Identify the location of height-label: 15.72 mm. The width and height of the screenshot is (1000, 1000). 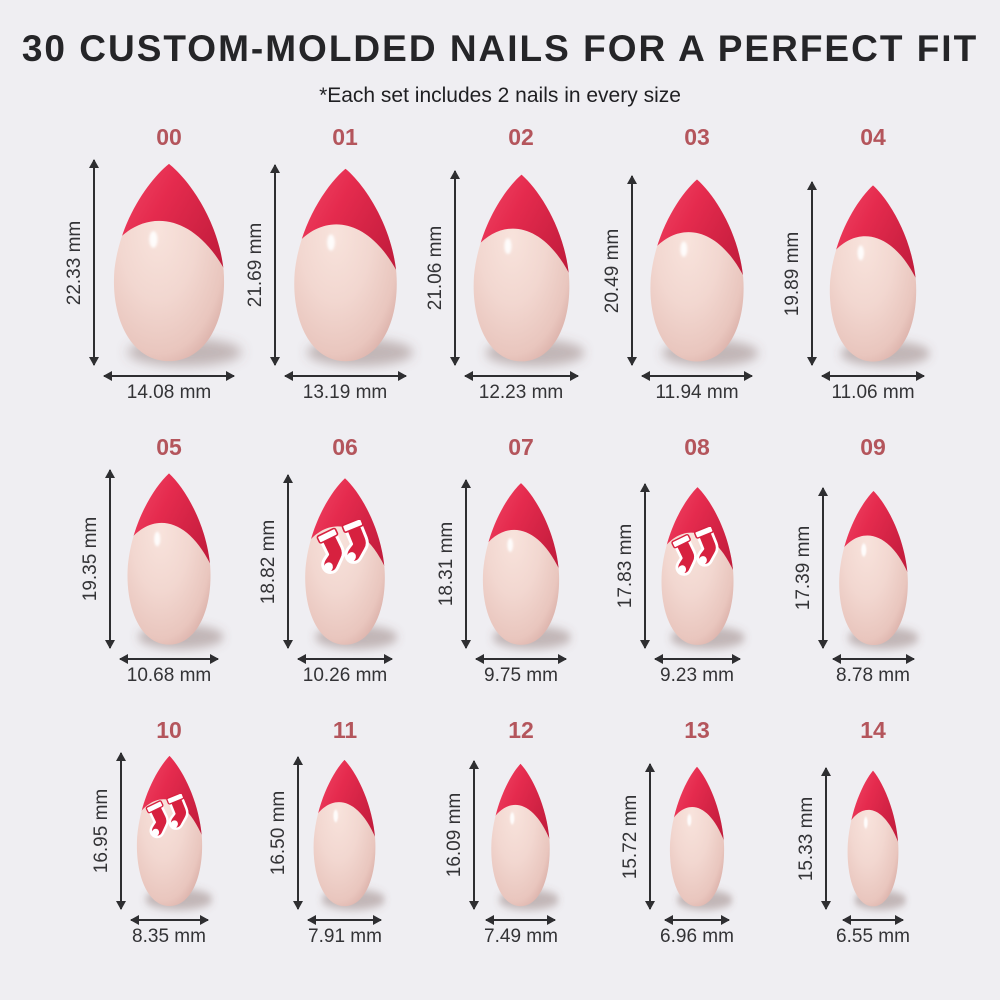
(631, 836).